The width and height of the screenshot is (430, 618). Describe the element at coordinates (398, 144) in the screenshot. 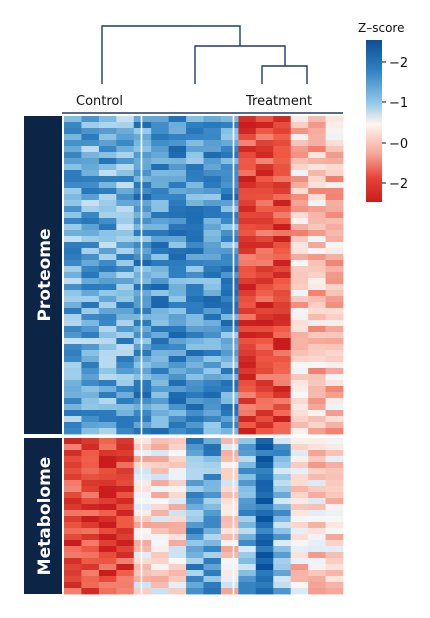

I see `legend-tick-label: −0` at that location.